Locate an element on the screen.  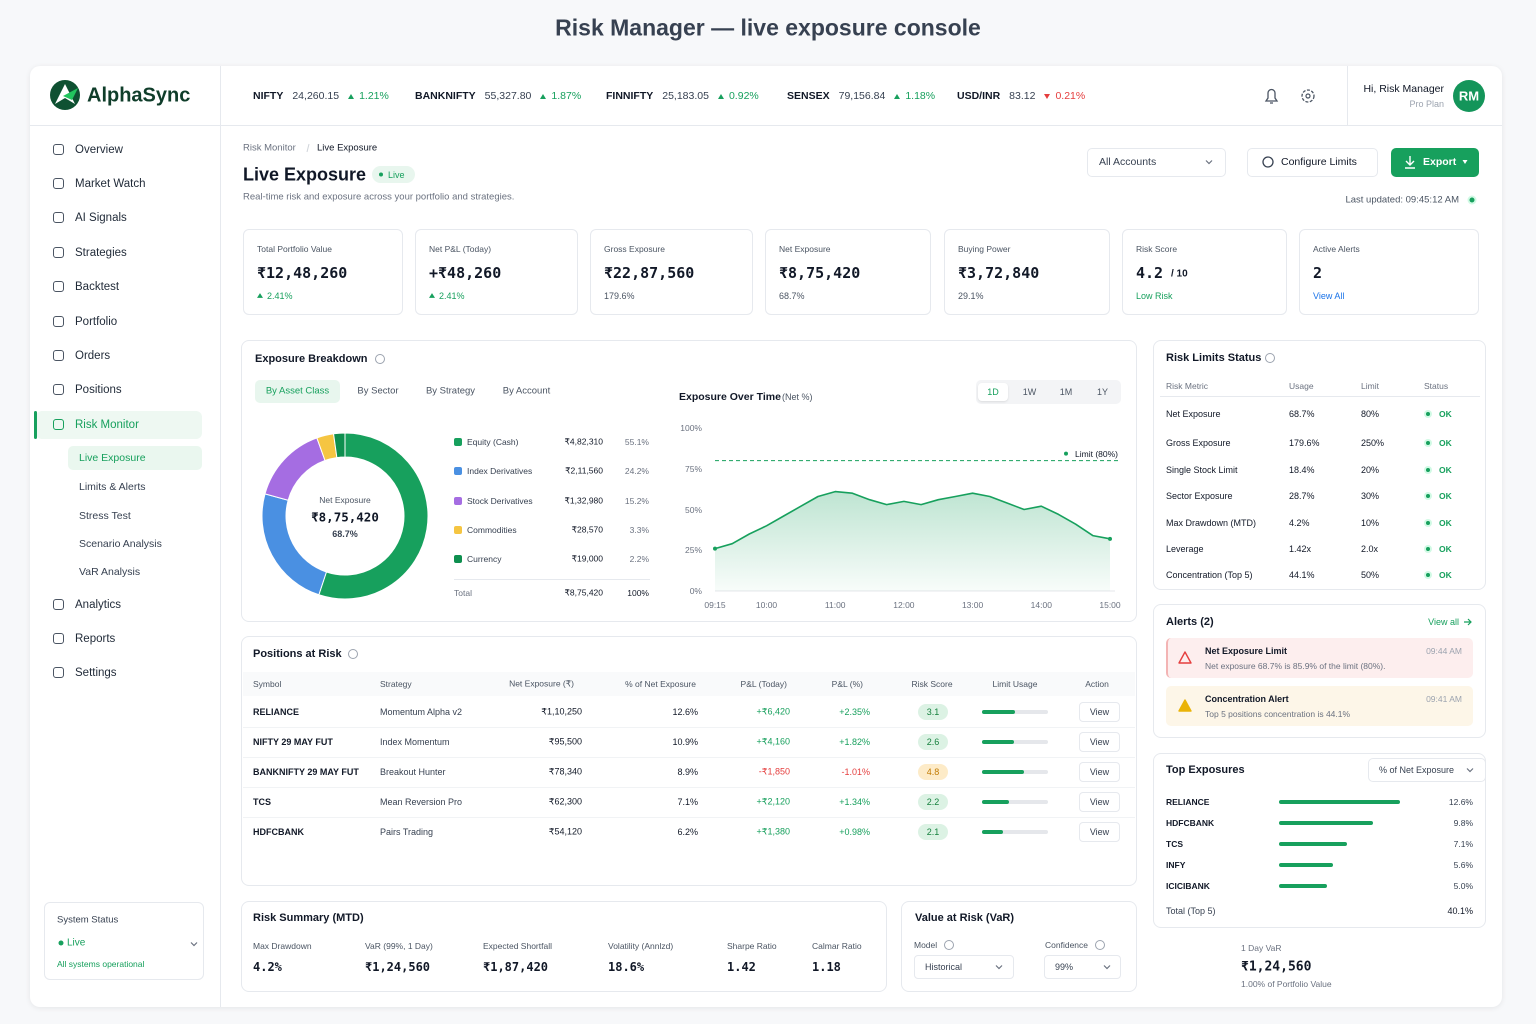
metric-label: VaR (99%, 1 Day) is located at coordinates (399, 946).